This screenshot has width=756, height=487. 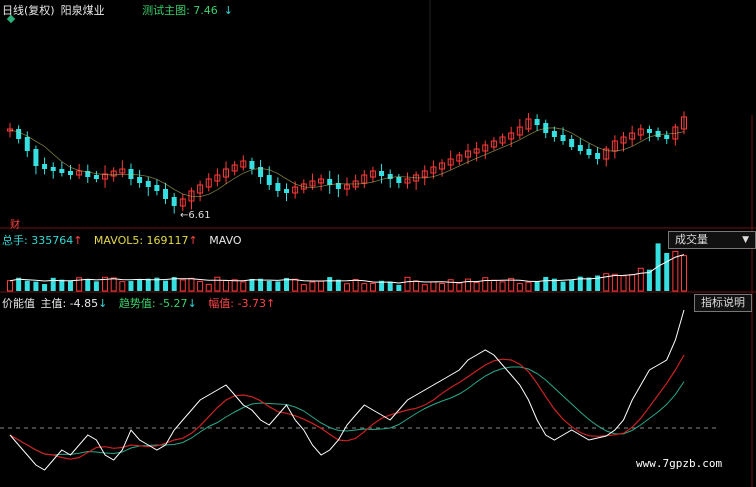 What do you see at coordinates (679, 463) in the screenshot?
I see `watermark: www.7gpzb.com` at bounding box center [679, 463].